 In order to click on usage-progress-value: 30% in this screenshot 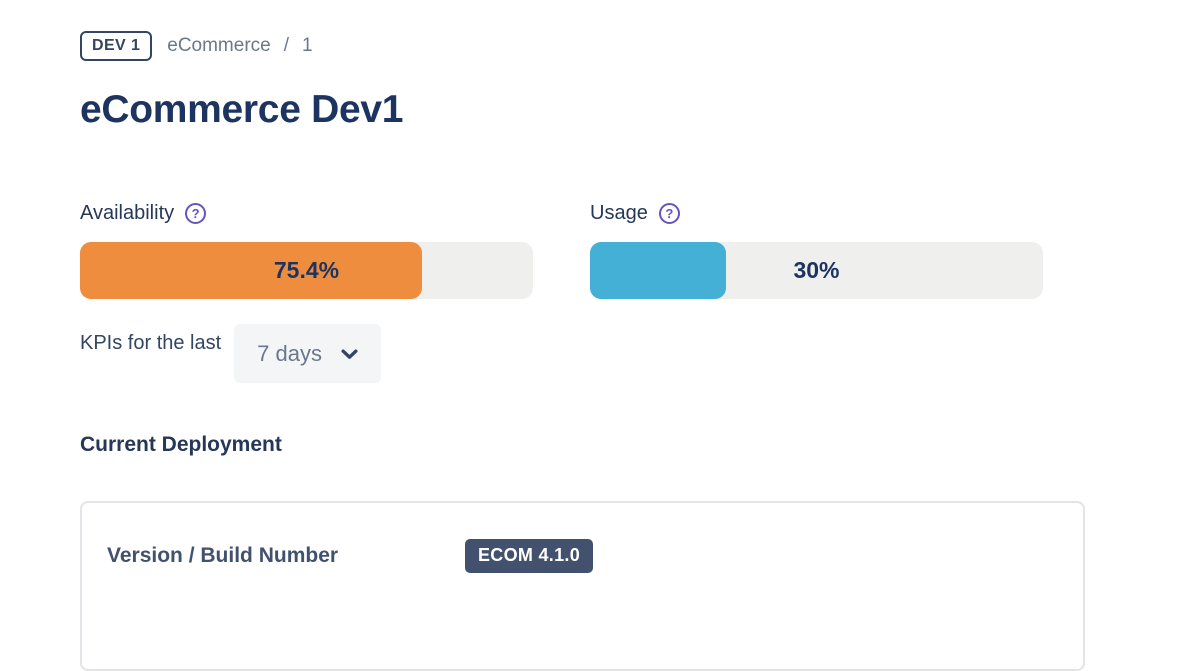, I will do `click(816, 270)`.